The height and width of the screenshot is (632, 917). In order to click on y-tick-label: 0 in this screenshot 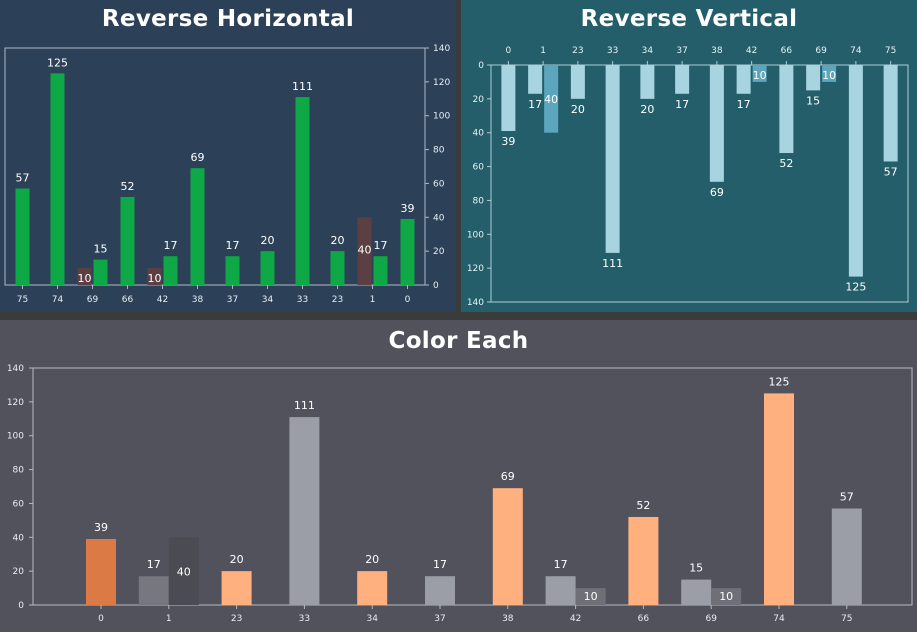, I will do `click(481, 66)`.